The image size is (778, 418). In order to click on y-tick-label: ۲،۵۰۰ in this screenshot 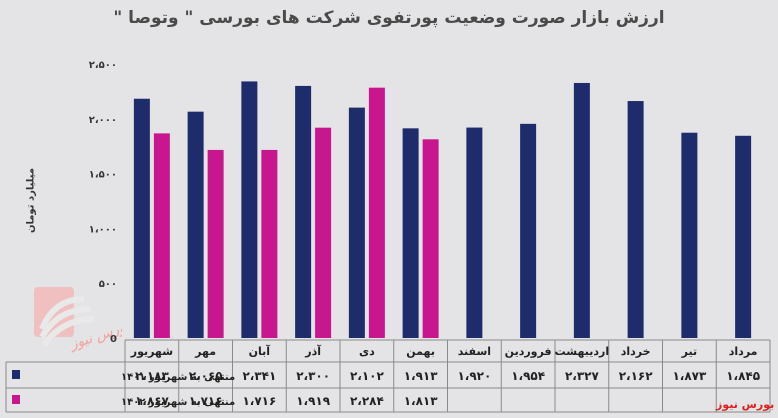, I will do `click(103, 65)`.